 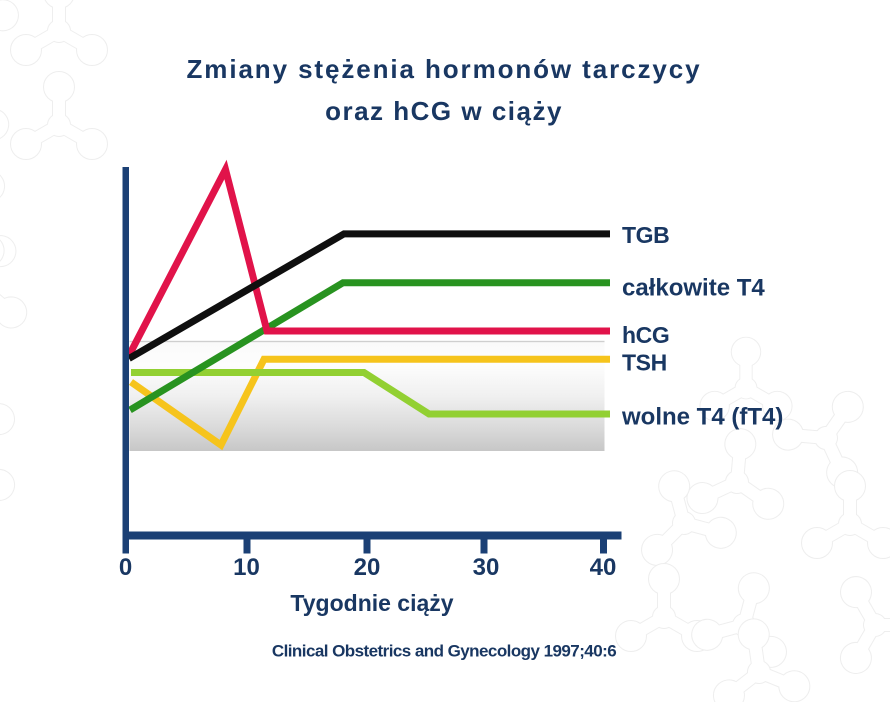 I want to click on svg-text:Zmiany stężenia hormonów tarcz: Zmiany stężenia hormonów tarczycy, so click(x=444, y=69).